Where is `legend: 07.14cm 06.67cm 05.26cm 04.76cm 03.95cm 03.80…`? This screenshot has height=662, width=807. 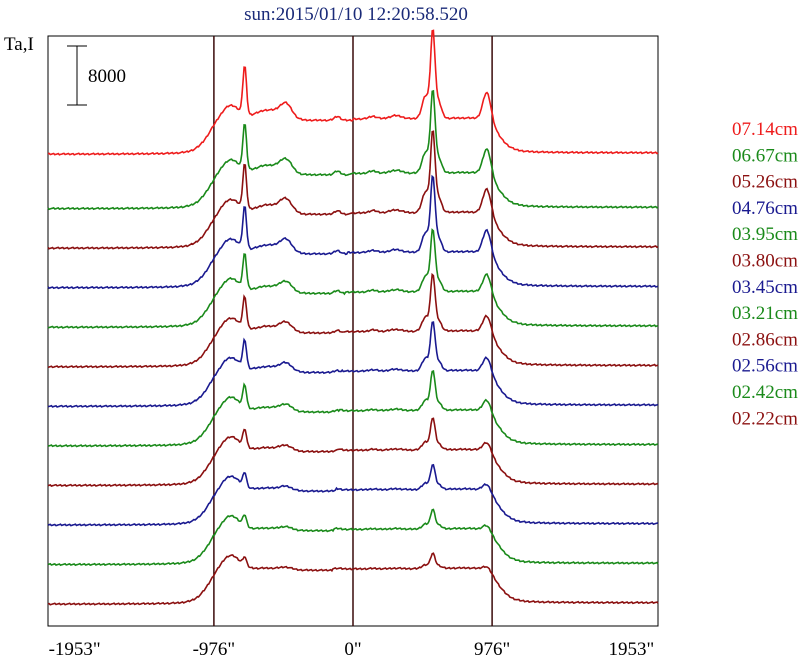 legend: 07.14cm 06.67cm 05.26cm 04.76cm 03.95cm 03.80… is located at coordinates (765, 274).